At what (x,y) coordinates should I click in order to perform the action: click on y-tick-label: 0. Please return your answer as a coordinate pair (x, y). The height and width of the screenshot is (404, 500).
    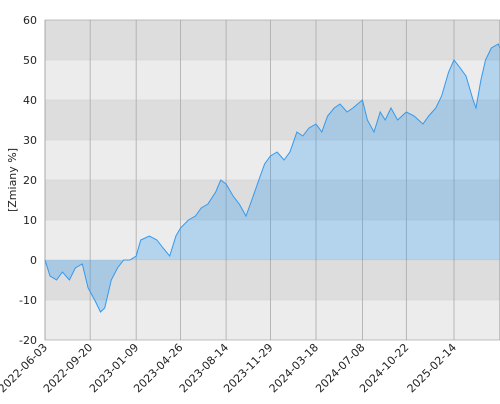
    Looking at the image, I should click on (33, 260).